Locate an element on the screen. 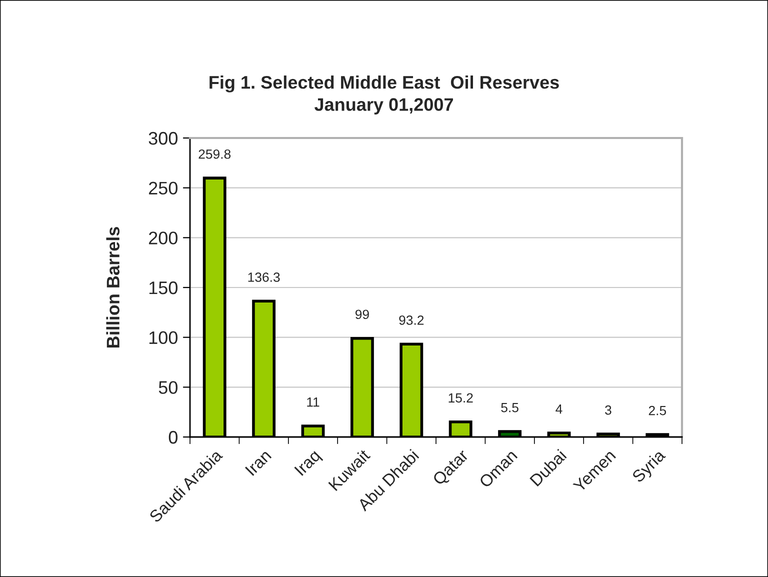 The image size is (768, 577). y-tick-label: 0 is located at coordinates (173, 437).